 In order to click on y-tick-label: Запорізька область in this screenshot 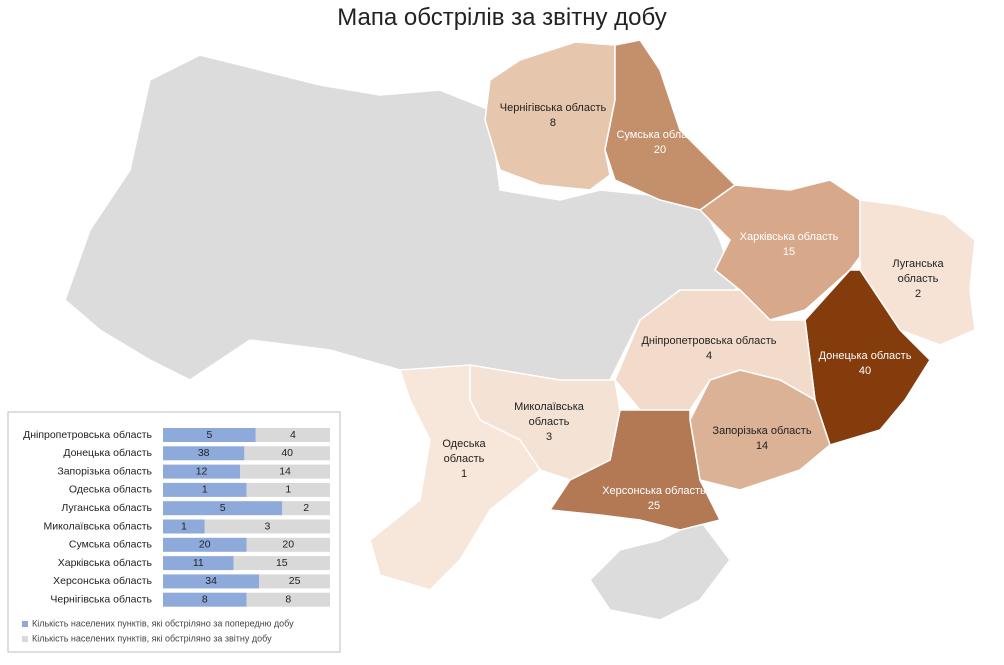, I will do `click(104, 471)`.